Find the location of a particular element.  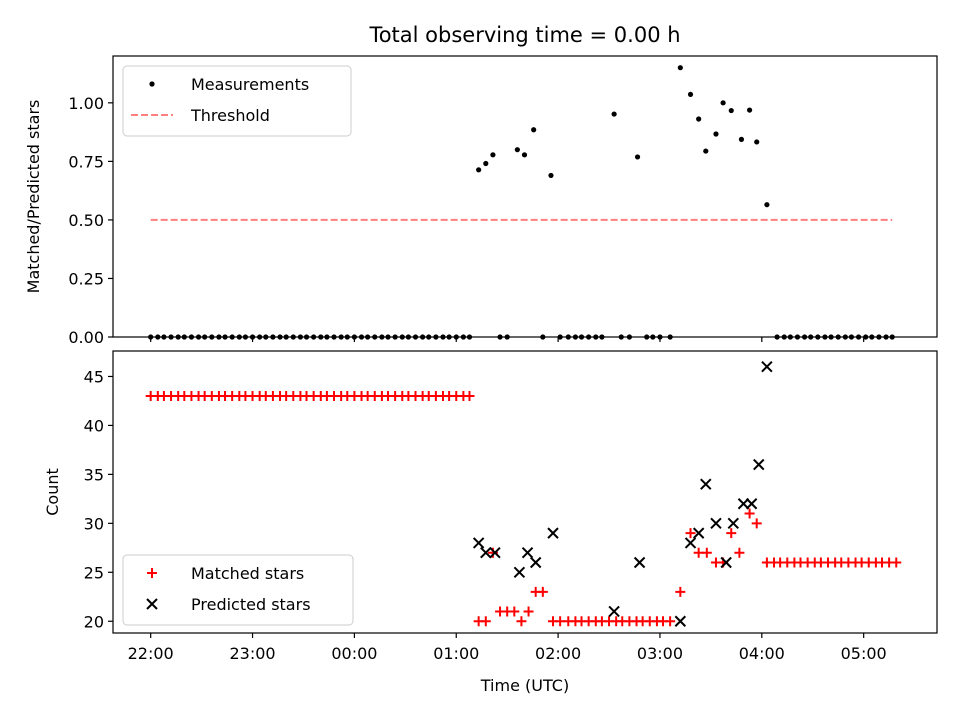

legend: Matched stars Predicted stars is located at coordinates (238, 590).